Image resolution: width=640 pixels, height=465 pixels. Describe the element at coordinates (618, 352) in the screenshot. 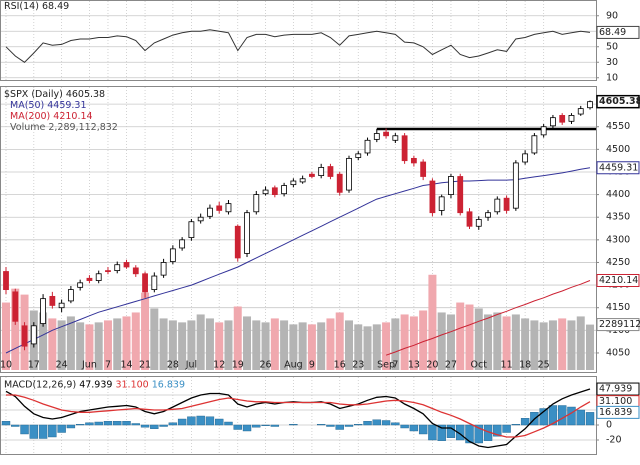

I see `y-tick-label: 4050` at that location.